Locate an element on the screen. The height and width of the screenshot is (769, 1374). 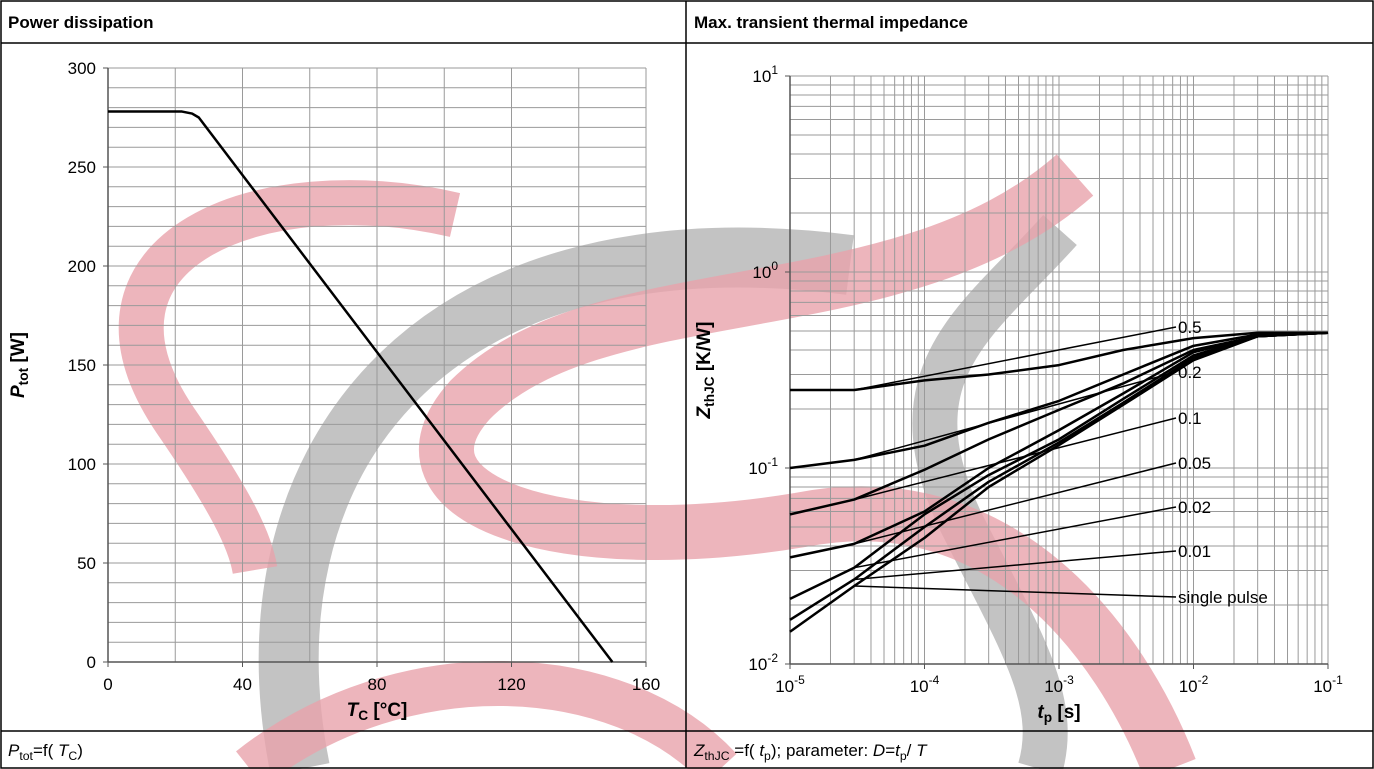
x-tick-label: 40 is located at coordinates (242, 684).